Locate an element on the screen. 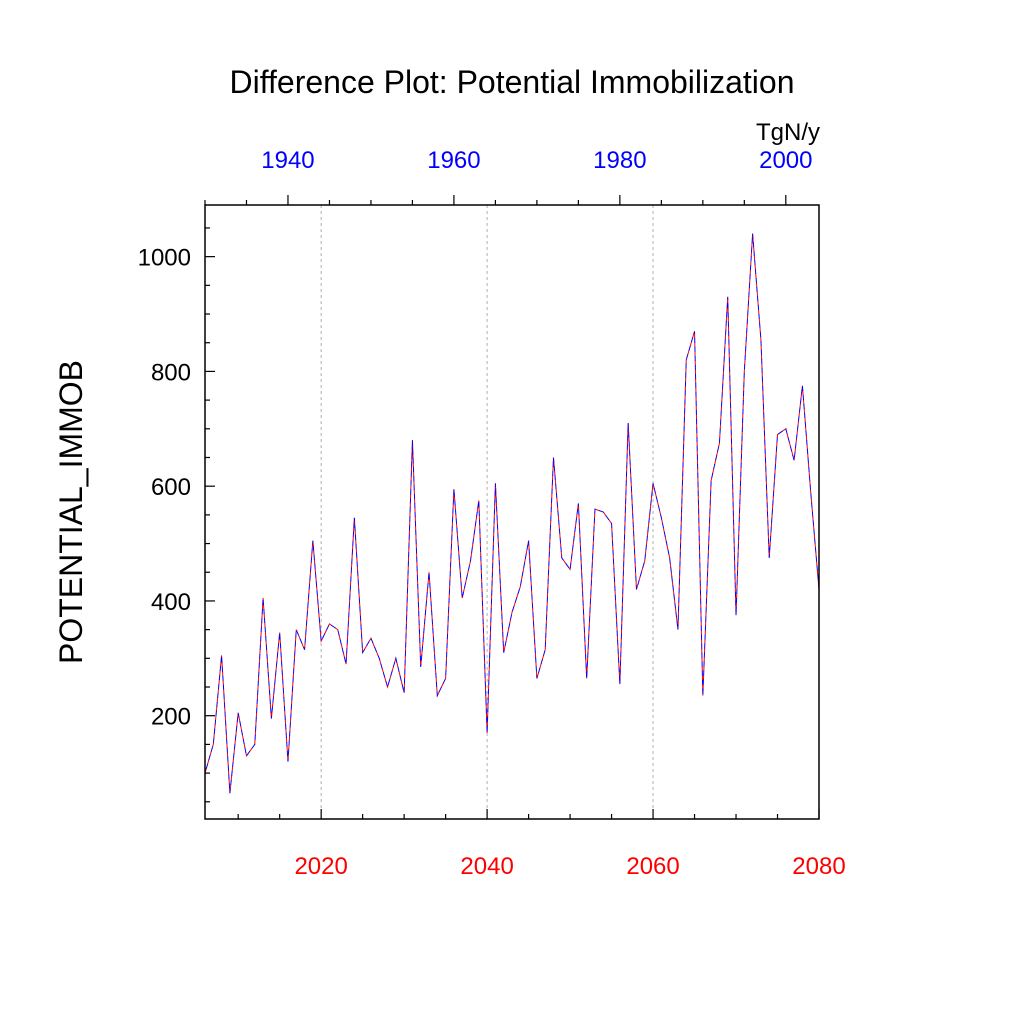  x-bottom-tick-label: 2020 is located at coordinates (320, 866).